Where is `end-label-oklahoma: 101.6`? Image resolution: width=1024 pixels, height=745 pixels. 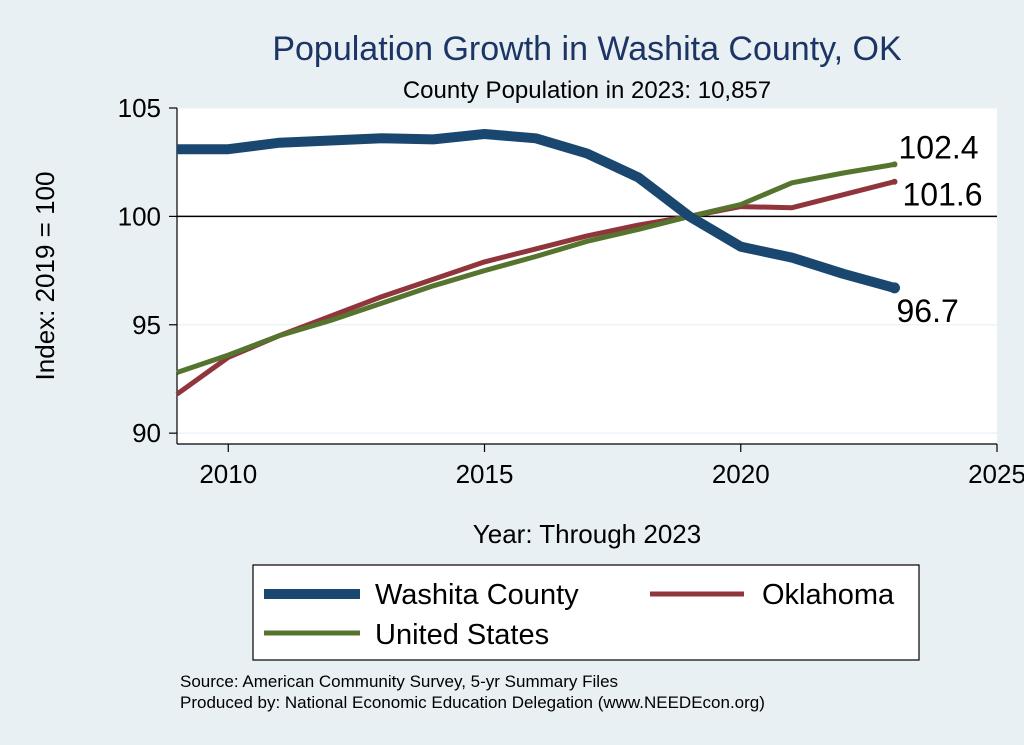
end-label-oklahoma: 101.6 is located at coordinates (943, 195).